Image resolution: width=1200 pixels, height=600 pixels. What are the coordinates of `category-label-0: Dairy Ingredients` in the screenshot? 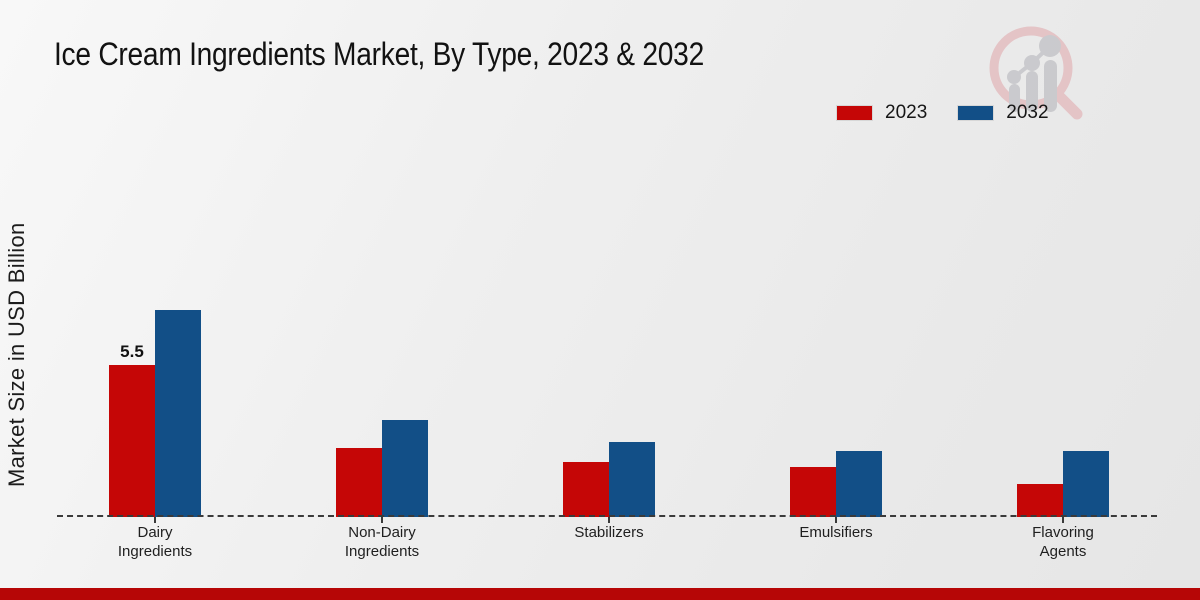 It's located at (155, 542).